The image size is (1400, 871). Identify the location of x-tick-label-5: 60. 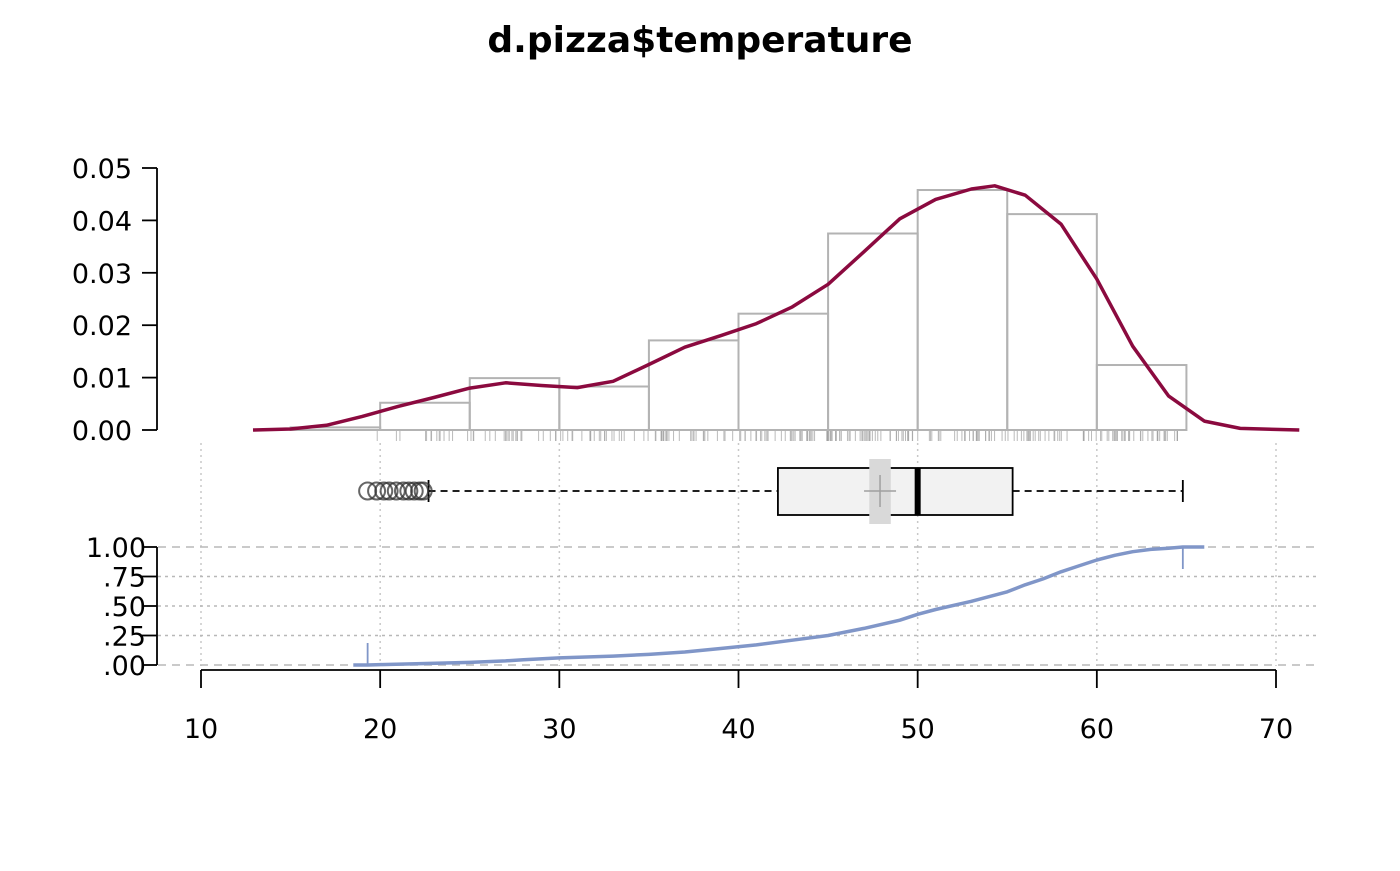
(1097, 729).